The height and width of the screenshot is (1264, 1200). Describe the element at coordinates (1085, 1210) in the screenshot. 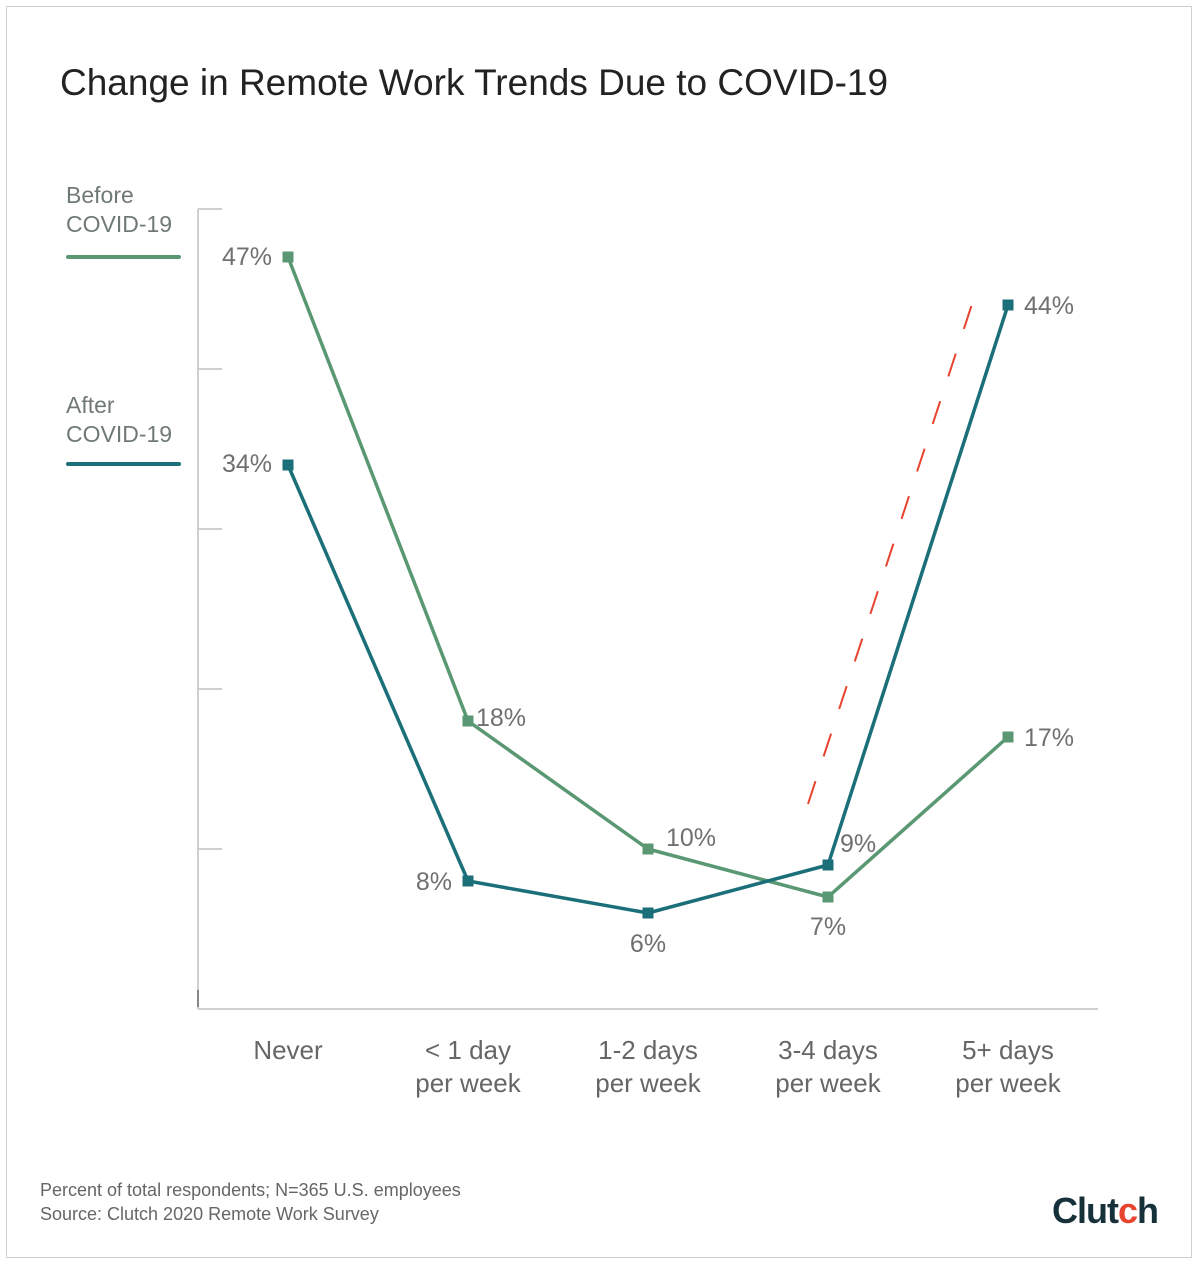

I see `logo-text-a: Clut` at that location.